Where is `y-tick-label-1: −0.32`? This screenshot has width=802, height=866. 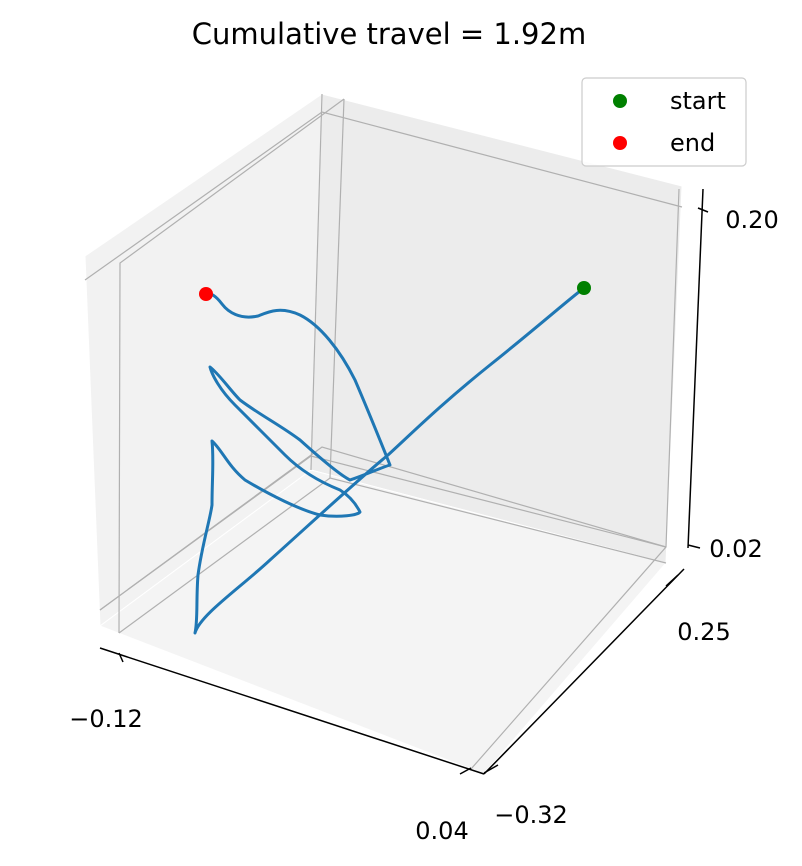 y-tick-label-1: −0.32 is located at coordinates (531, 815).